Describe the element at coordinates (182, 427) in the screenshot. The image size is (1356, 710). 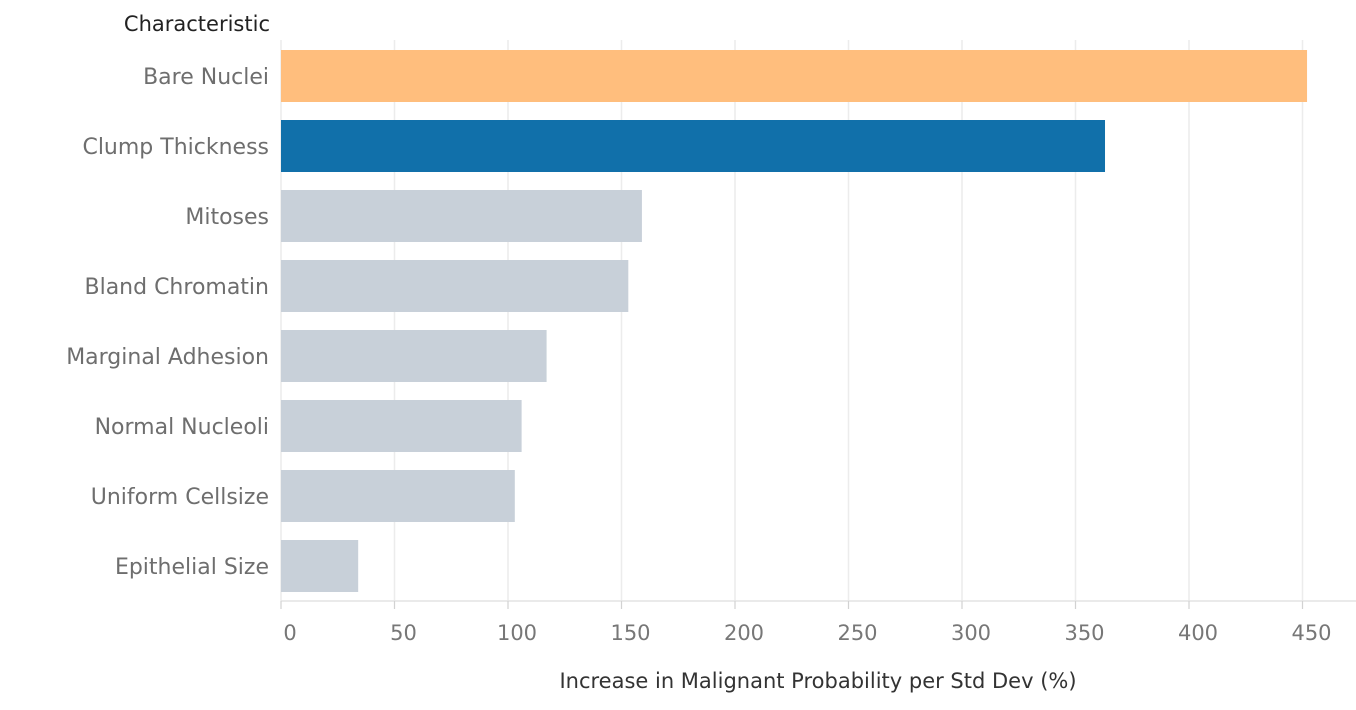
I see `category-label: Normal Nucleoli` at that location.